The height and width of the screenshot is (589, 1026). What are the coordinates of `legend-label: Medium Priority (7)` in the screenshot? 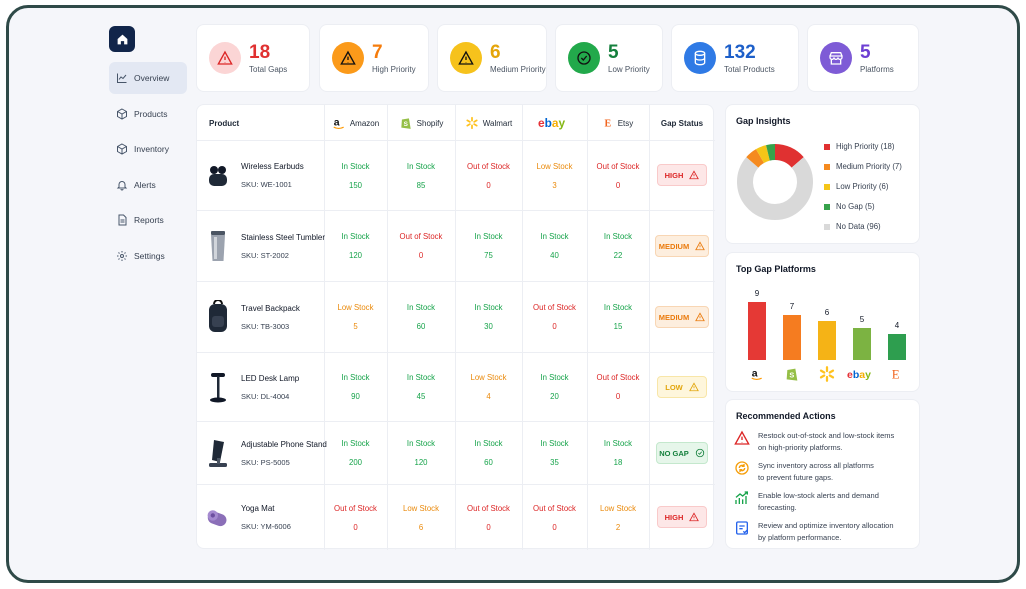 It's located at (869, 166).